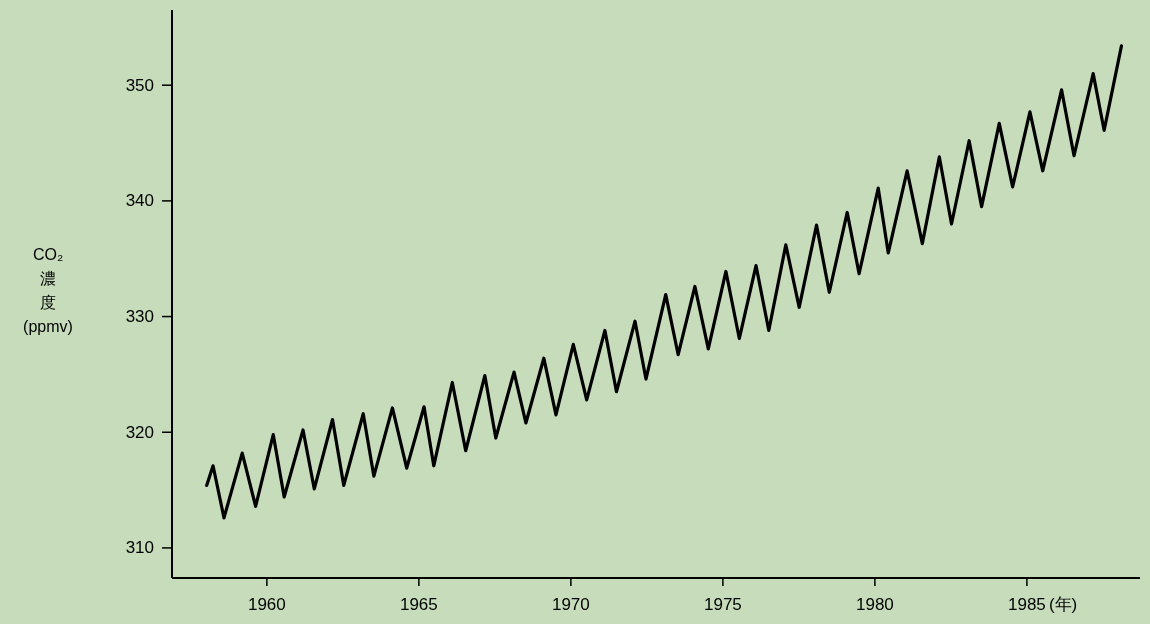 The height and width of the screenshot is (624, 1150). I want to click on x-tick-label: 1965, so click(418, 604).